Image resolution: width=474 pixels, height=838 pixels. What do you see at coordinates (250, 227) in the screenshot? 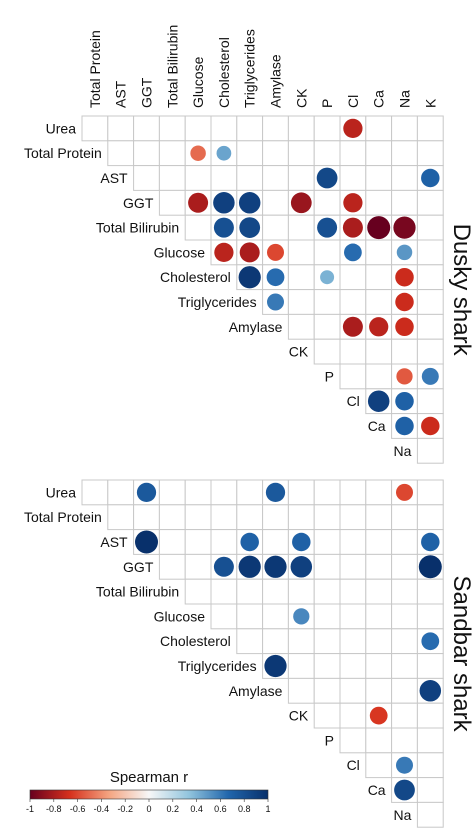
I see `mark-dusky-shark-total-bilirubin-triglycerides` at bounding box center [250, 227].